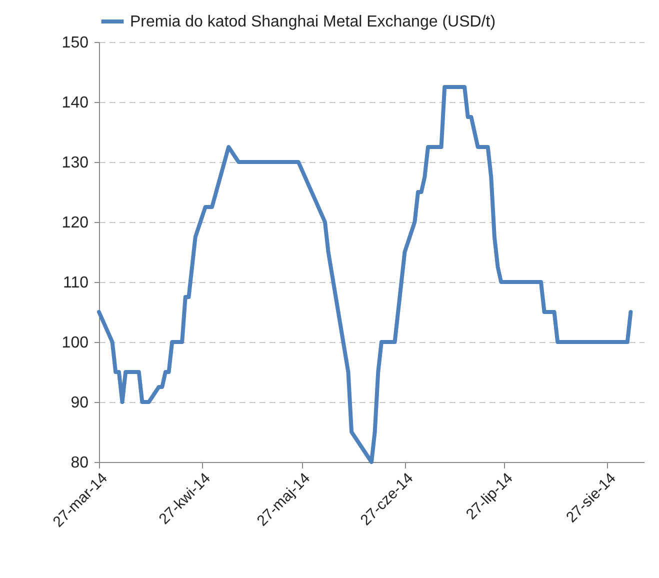  What do you see at coordinates (75, 103) in the screenshot?
I see `y-tick-label: 140` at bounding box center [75, 103].